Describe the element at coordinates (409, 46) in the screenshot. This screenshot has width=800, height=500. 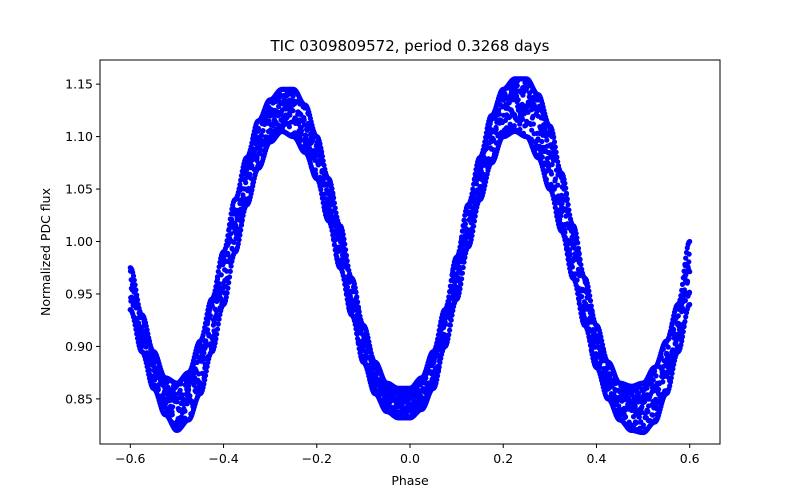
I see `chart-title: TIC 0309809572, period 0.3268 days` at that location.